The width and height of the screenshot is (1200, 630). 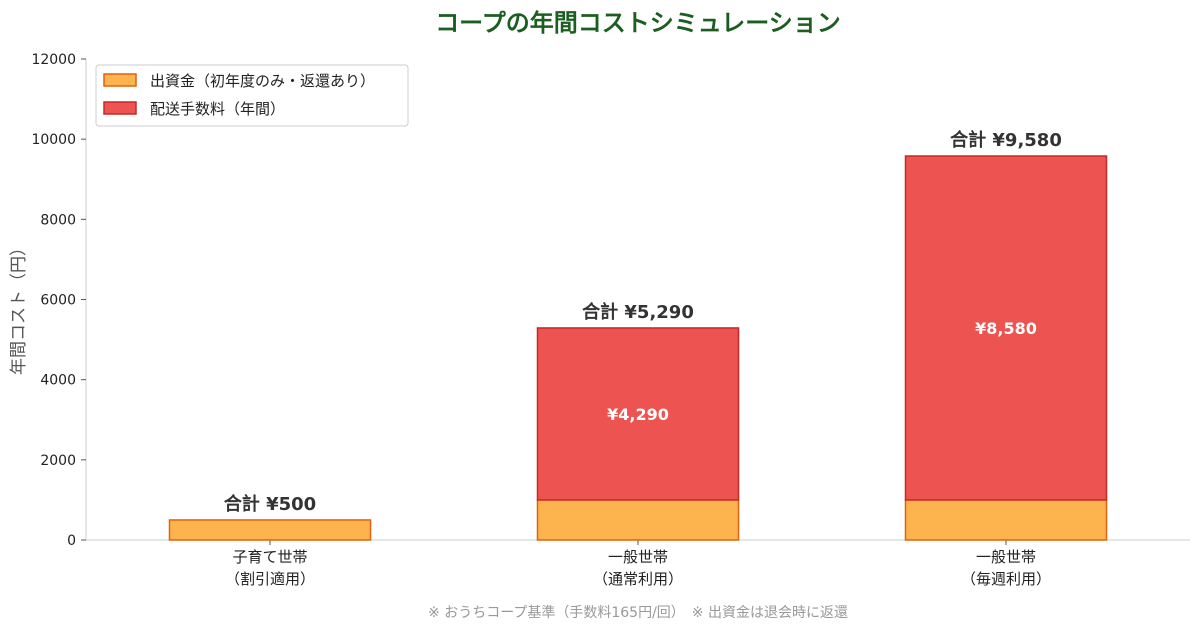 What do you see at coordinates (71, 541) in the screenshot?
I see `y-tick-label: 0` at bounding box center [71, 541].